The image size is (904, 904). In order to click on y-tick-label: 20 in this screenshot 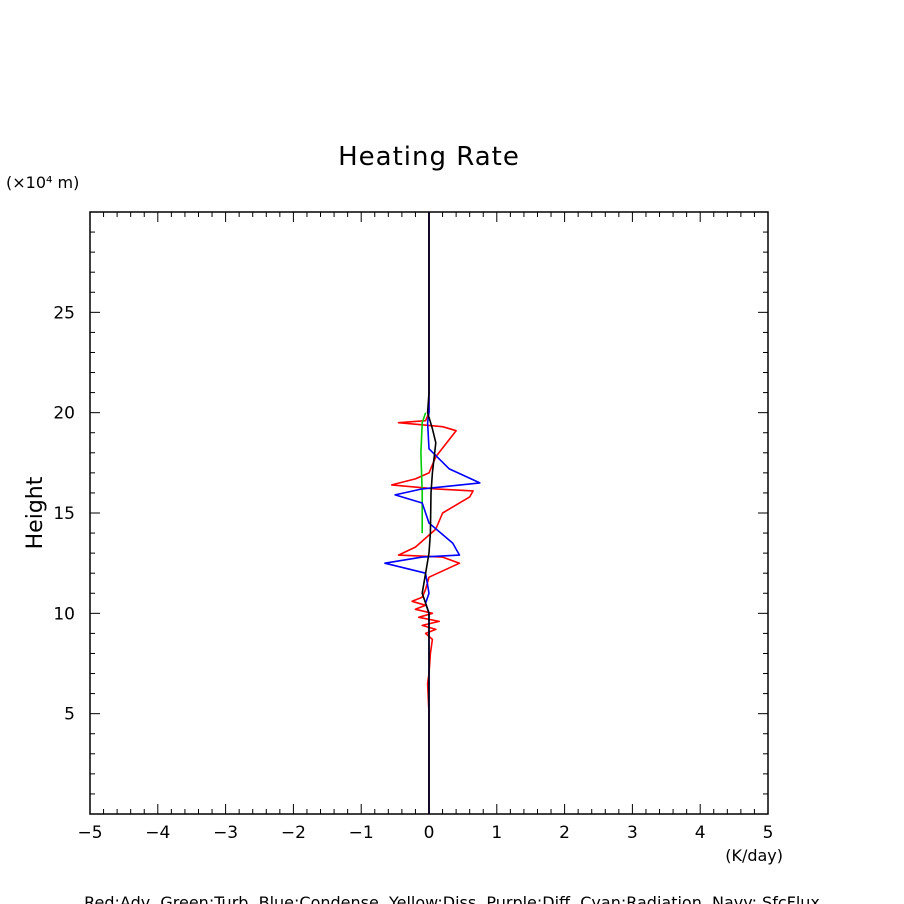, I will do `click(64, 414)`.